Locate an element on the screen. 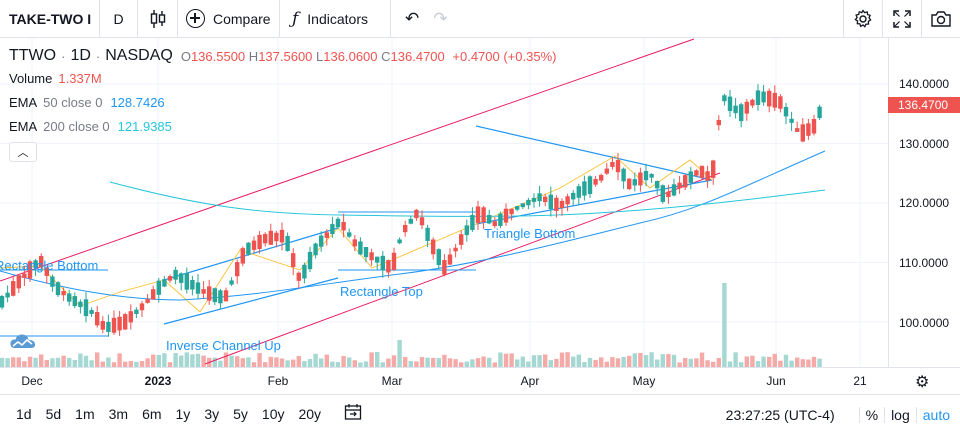  legend-ema200: EMA 200 close 0 121.9385 is located at coordinates (282, 126).